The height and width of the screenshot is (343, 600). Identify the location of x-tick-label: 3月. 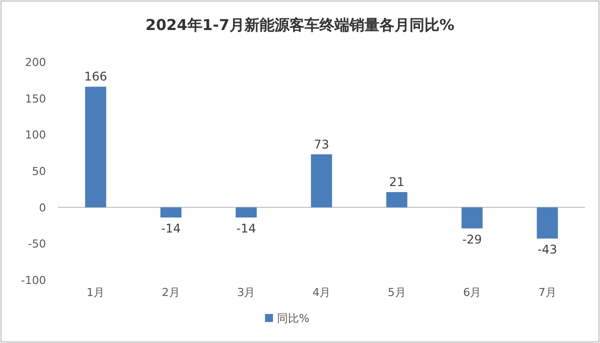
(246, 292).